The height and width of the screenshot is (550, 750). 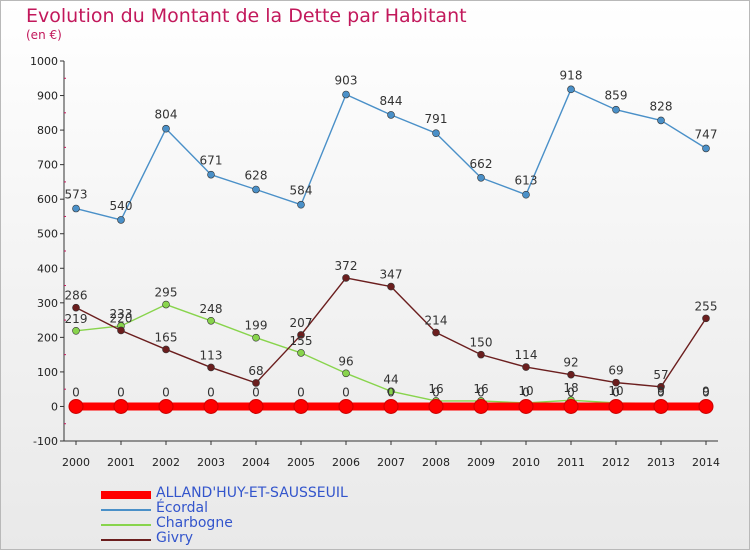 What do you see at coordinates (301, 323) in the screenshot?
I see `data-label: 207` at bounding box center [301, 323].